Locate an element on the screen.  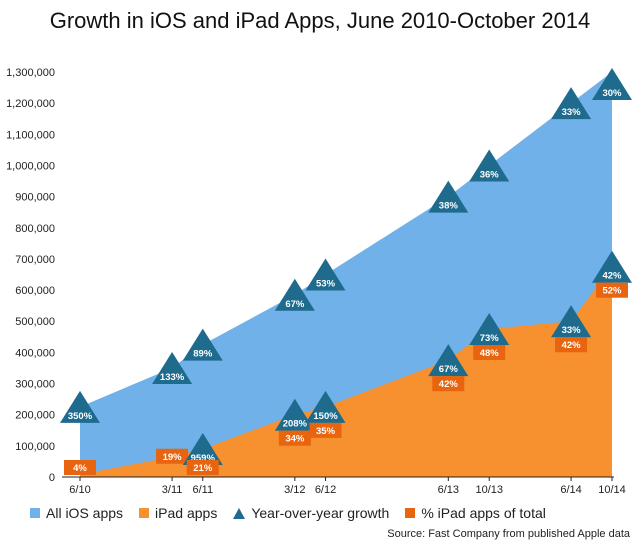
legend-label-pct: % iPad apps of total is located at coordinates (483, 513).